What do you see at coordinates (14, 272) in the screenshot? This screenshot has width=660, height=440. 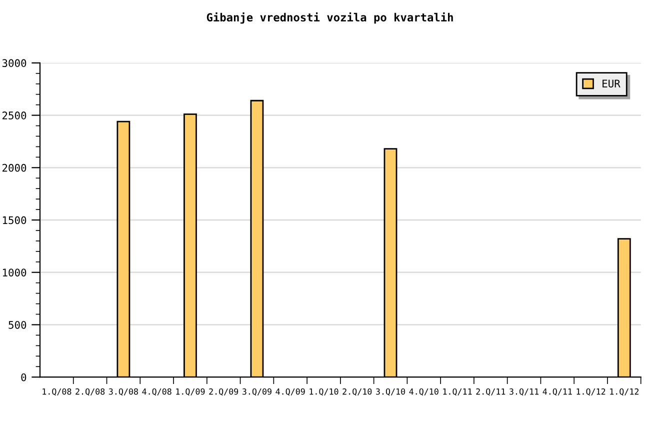 I see `y-tick-label: 1000` at bounding box center [14, 272].